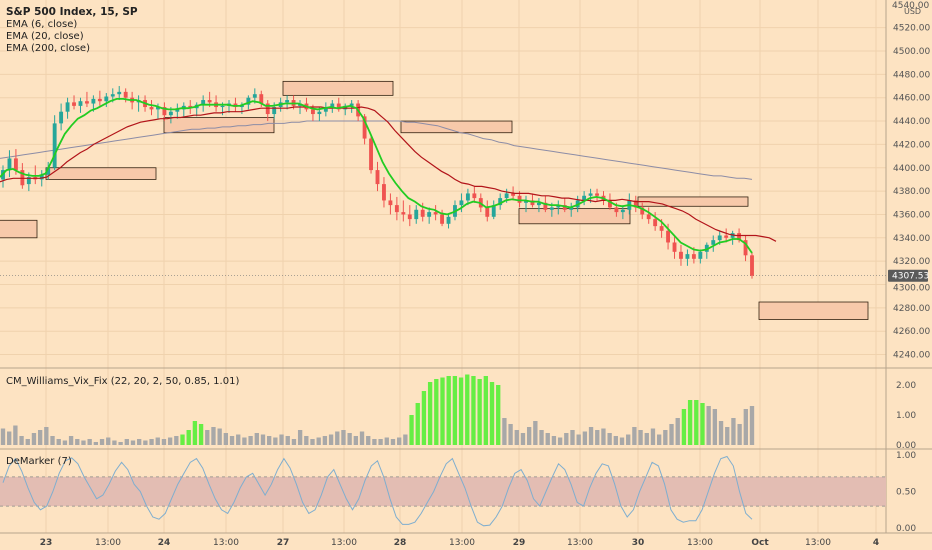 The width and height of the screenshot is (932, 550). What do you see at coordinates (906, 456) in the screenshot?
I see `demarker-tick-label: 1.00` at bounding box center [906, 456].